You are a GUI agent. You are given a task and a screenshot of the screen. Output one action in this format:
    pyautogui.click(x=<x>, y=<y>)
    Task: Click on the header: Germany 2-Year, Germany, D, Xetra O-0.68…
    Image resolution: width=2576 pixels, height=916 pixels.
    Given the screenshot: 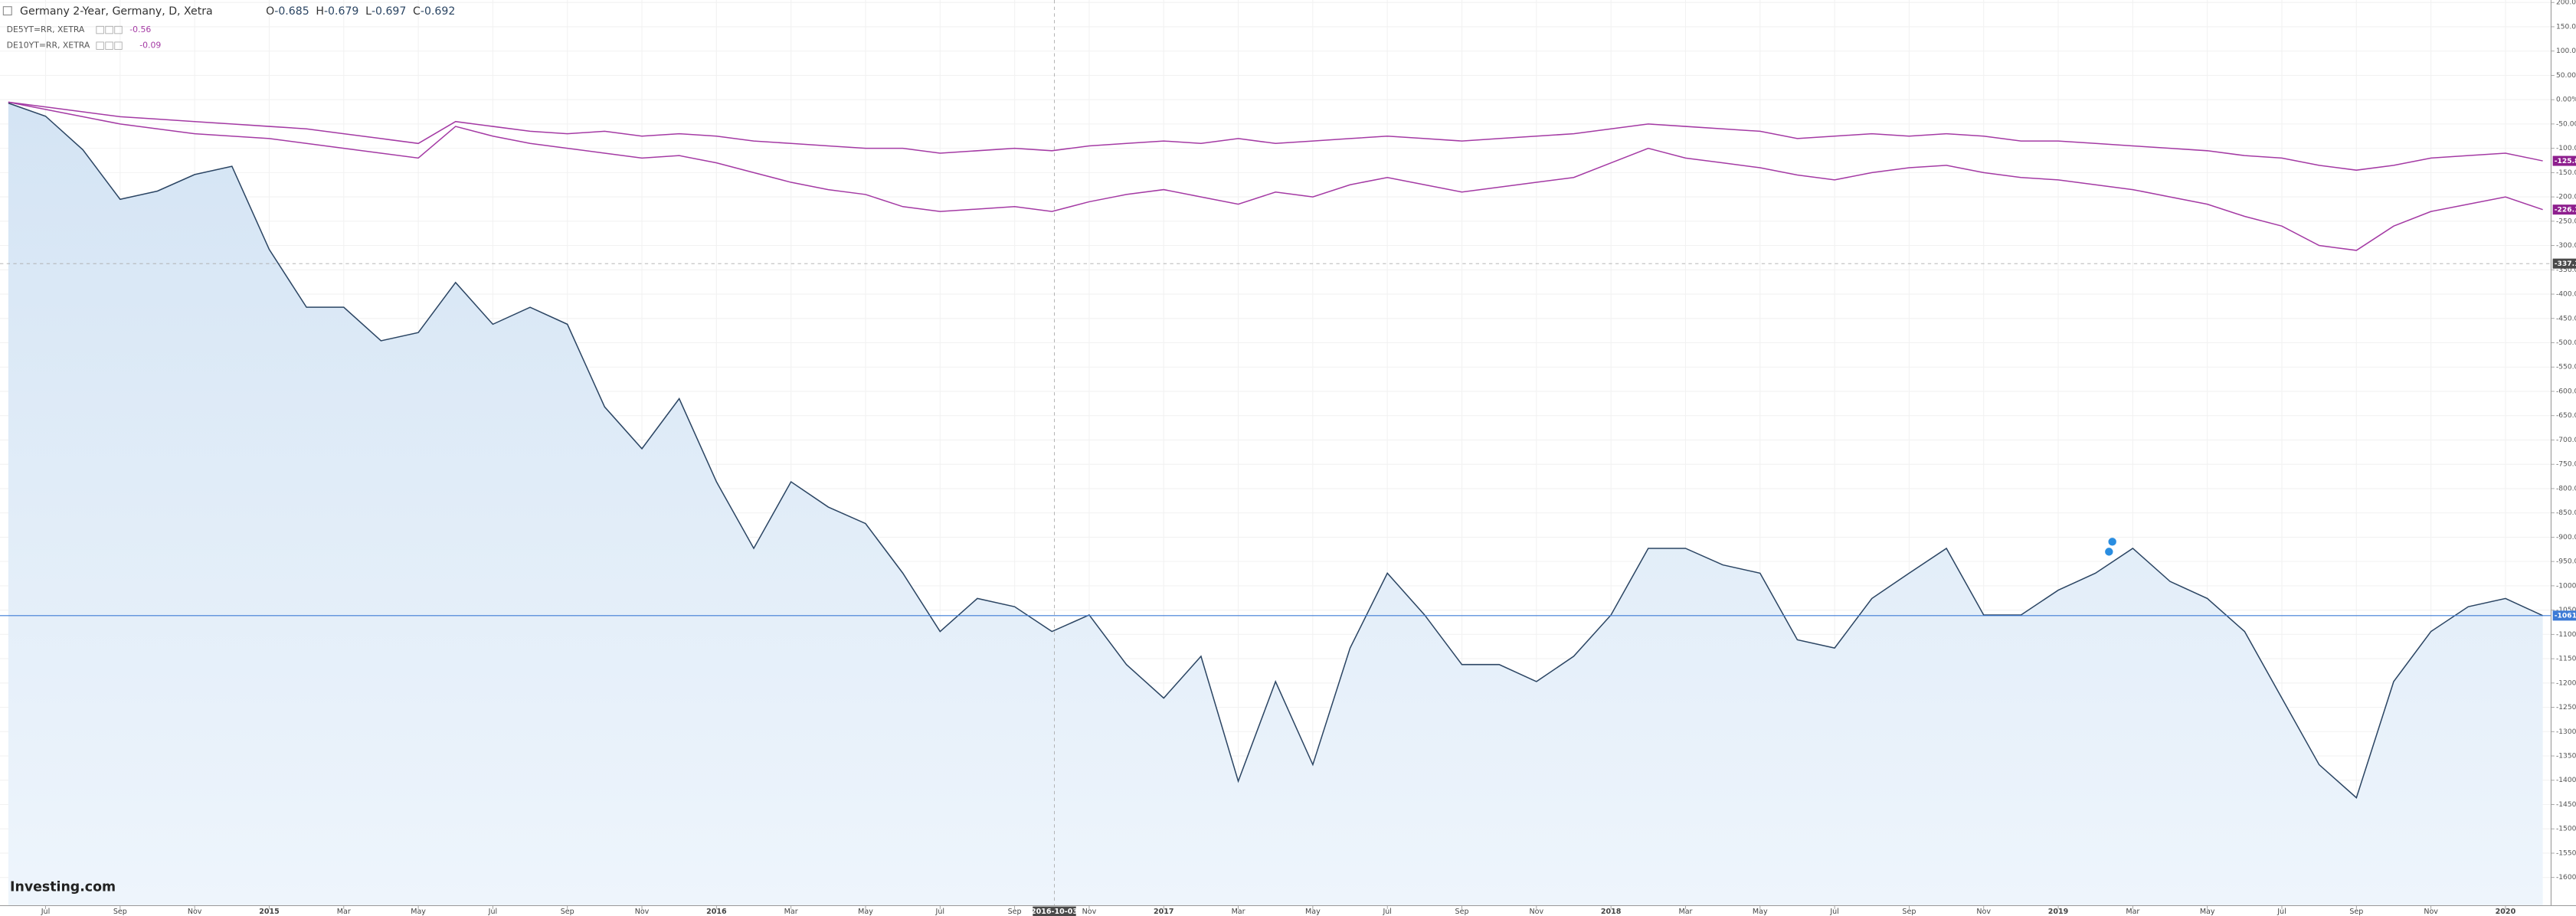 What is the action you would take?
    pyautogui.click(x=228, y=28)
    